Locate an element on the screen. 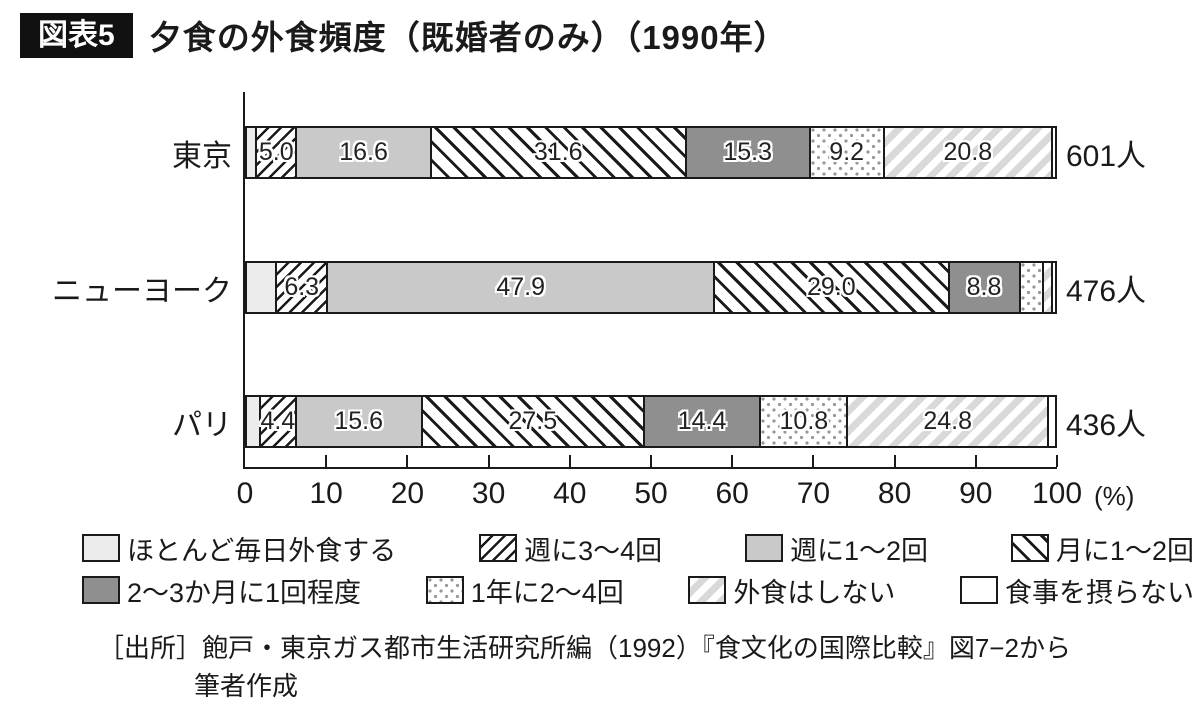  bar-segment: 14.4 is located at coordinates (701, 421).